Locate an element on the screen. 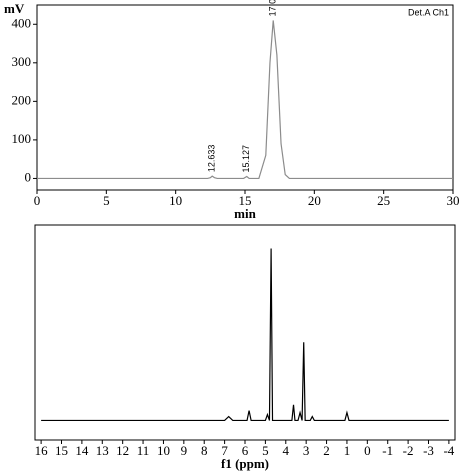 The image size is (465, 473). y-tick-label: 300 is located at coordinates (22, 61).